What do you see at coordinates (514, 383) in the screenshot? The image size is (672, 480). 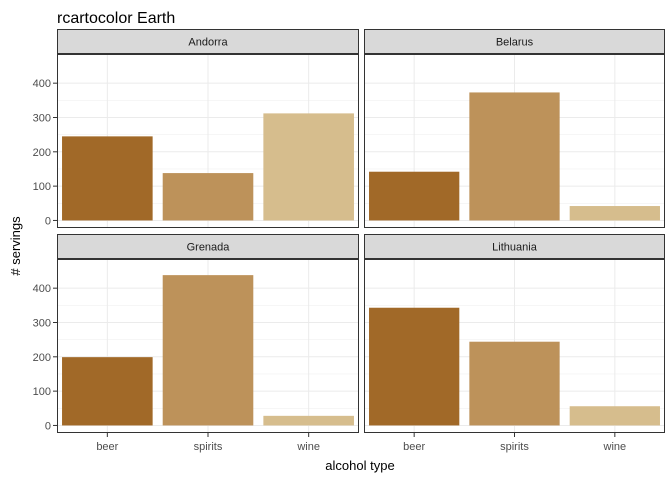 I see `bar-lithuania-spirits` at bounding box center [514, 383].